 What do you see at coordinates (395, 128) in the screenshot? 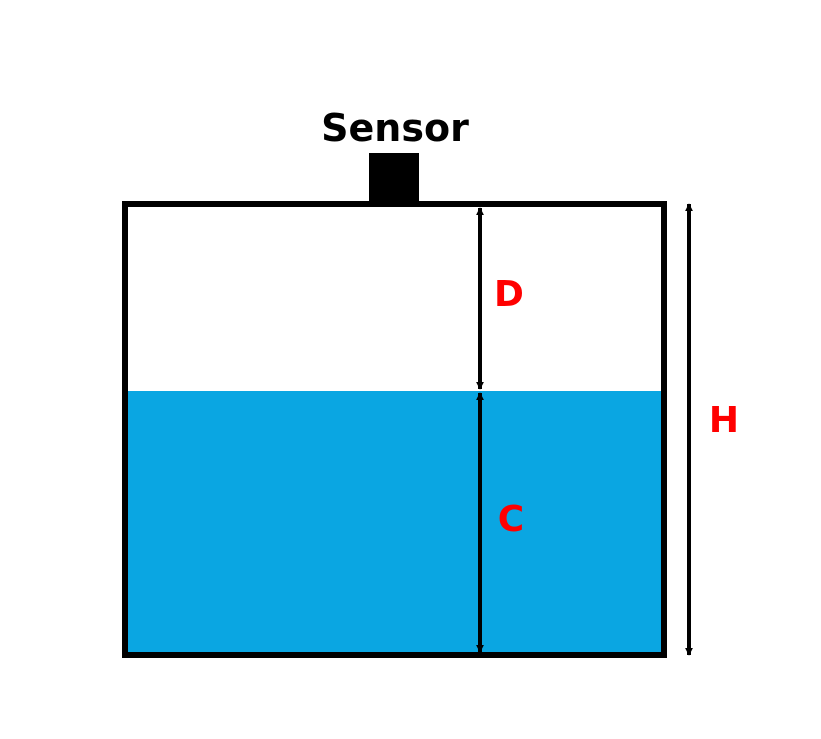
I see `sensor-label: Sensor` at bounding box center [395, 128].